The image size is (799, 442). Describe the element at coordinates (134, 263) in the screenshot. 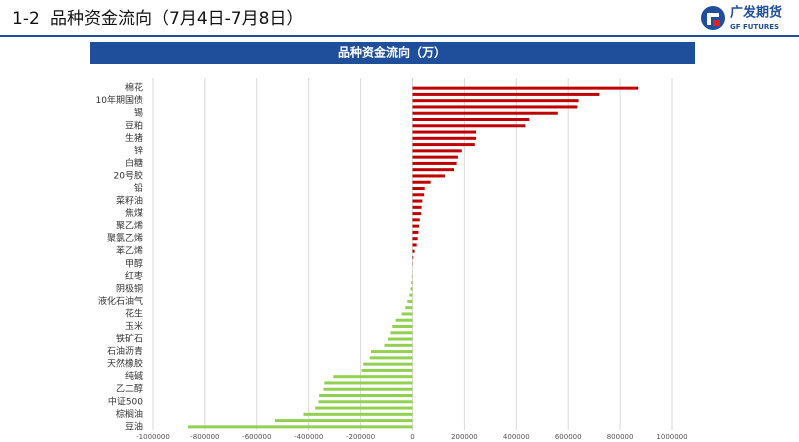

I see `y-tick-label: 甲醇` at that location.